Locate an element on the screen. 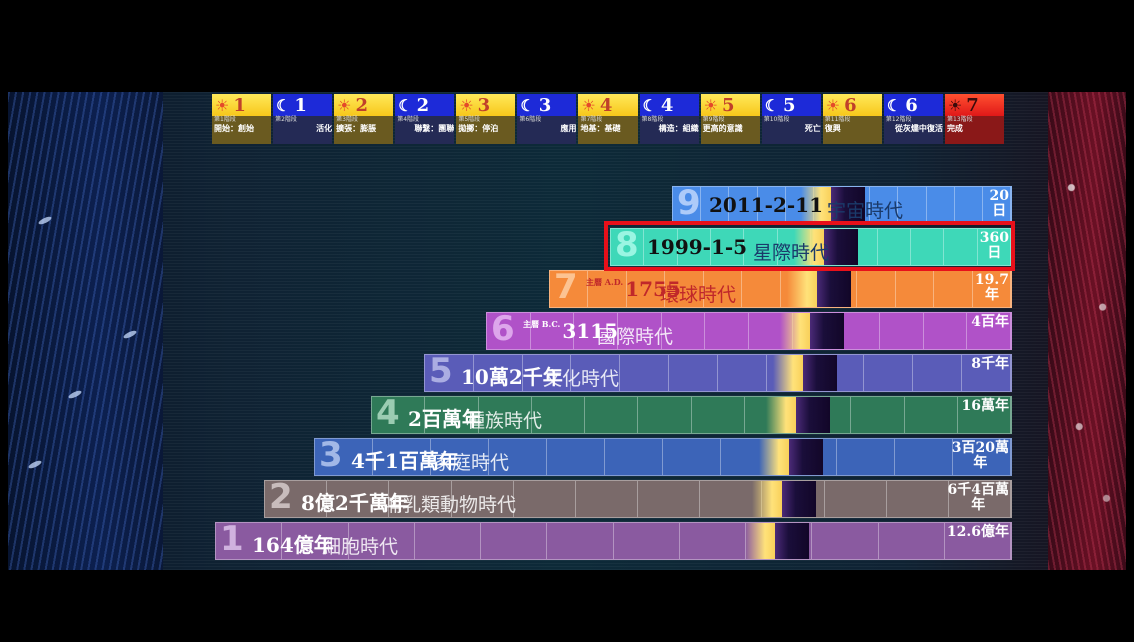 This screenshot has height=642, width=1134. era-name: 國際時代 is located at coordinates (635, 337).